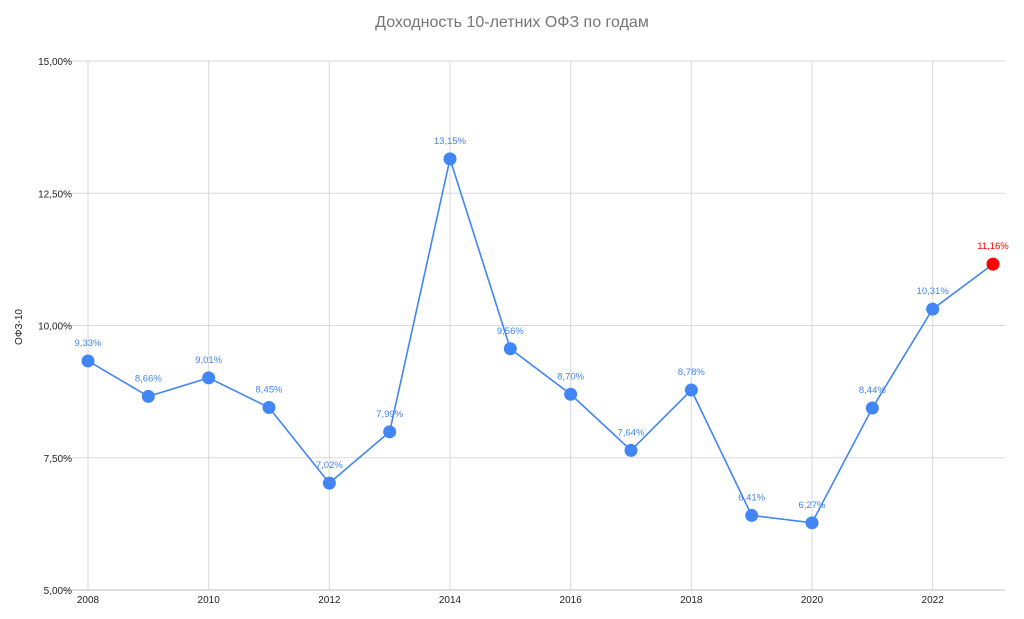  I want to click on x-tick-label: 2010, so click(209, 600).